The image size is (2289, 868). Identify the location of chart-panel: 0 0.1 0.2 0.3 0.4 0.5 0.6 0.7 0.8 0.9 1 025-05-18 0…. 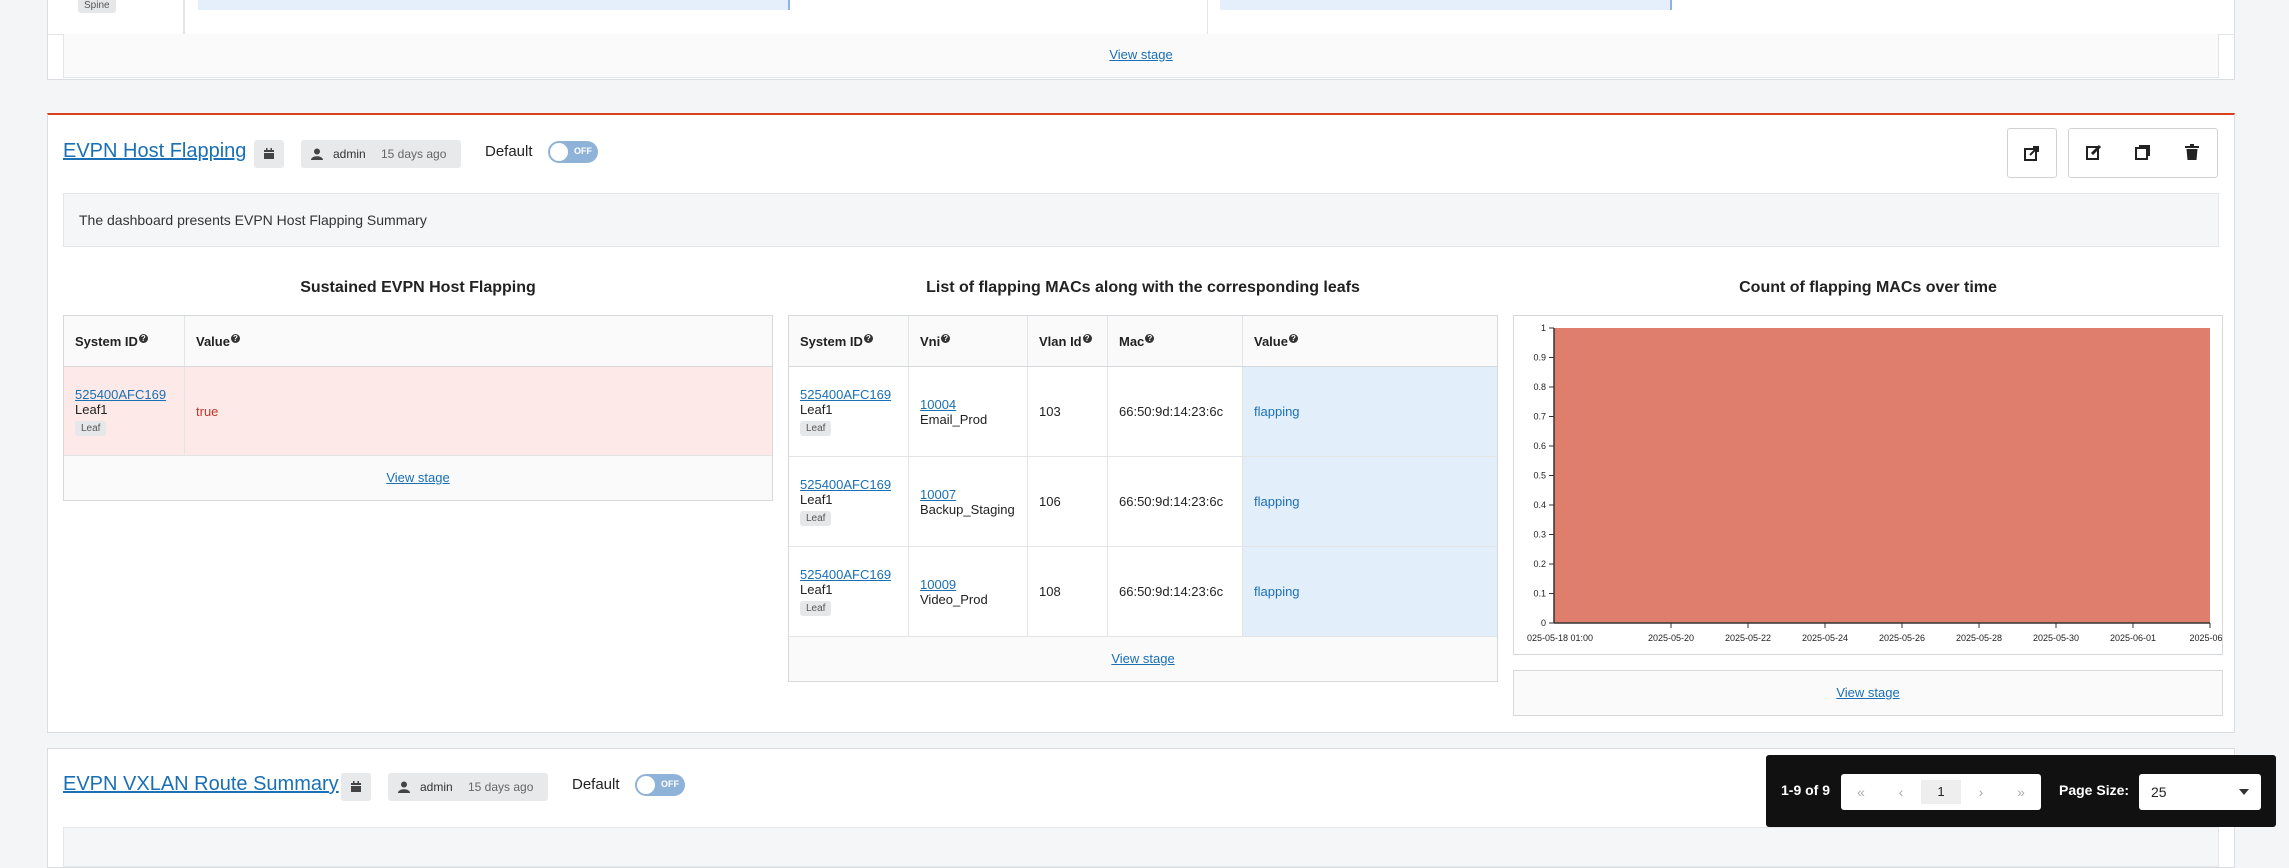
(1872, 485).